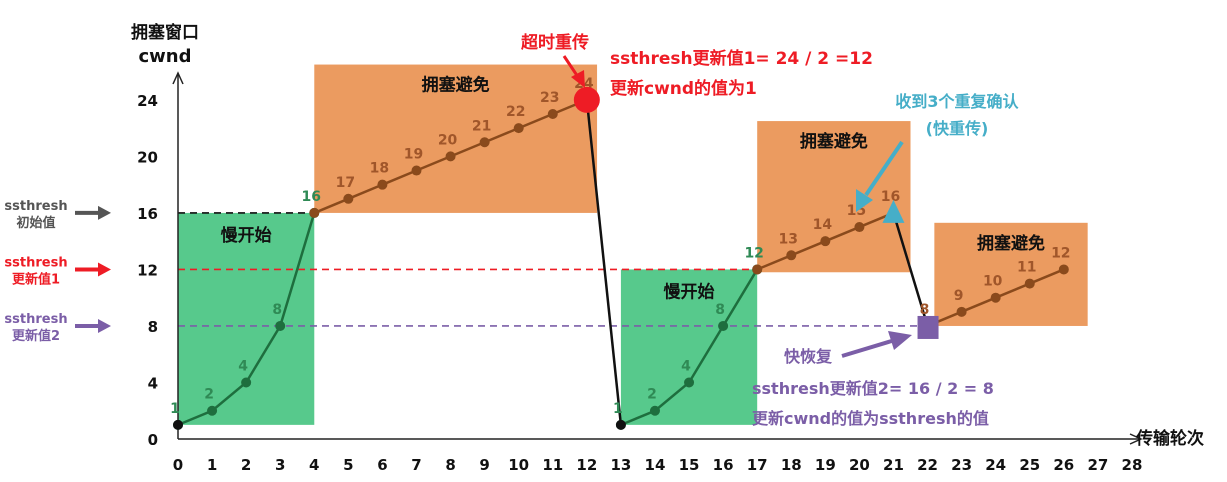 This screenshot has height=482, width=1227. What do you see at coordinates (893, 211) in the screenshot?
I see `triple-ack-marker` at bounding box center [893, 211].